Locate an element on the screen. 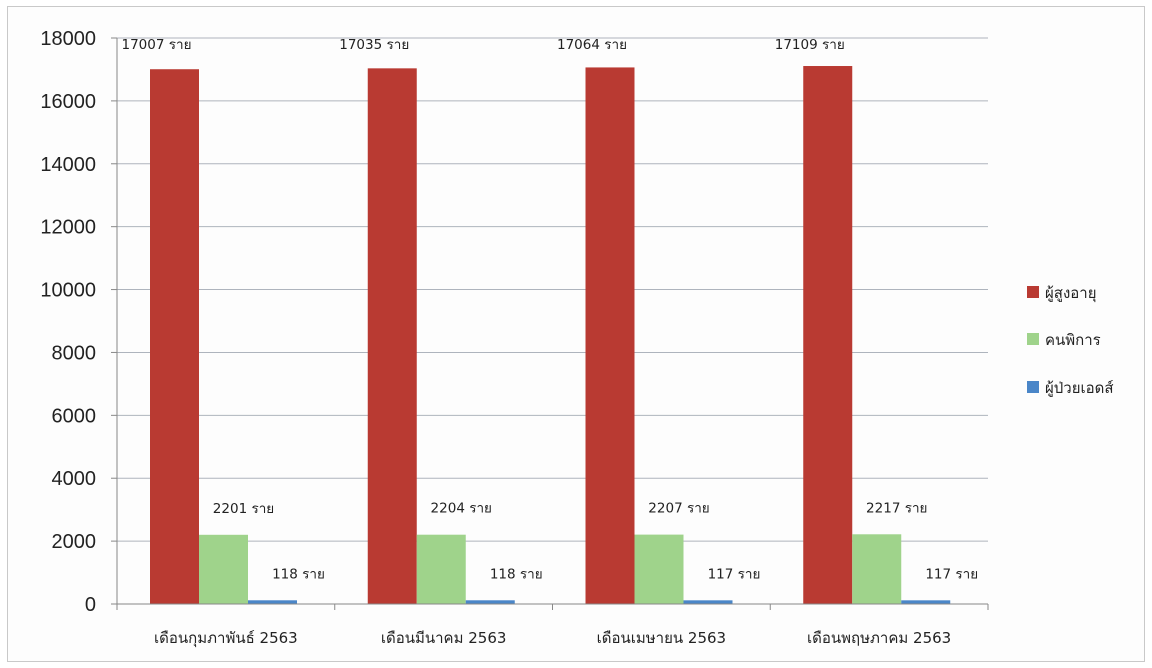  x-category-label: เดือนเมษายน 2563 is located at coordinates (661, 638).